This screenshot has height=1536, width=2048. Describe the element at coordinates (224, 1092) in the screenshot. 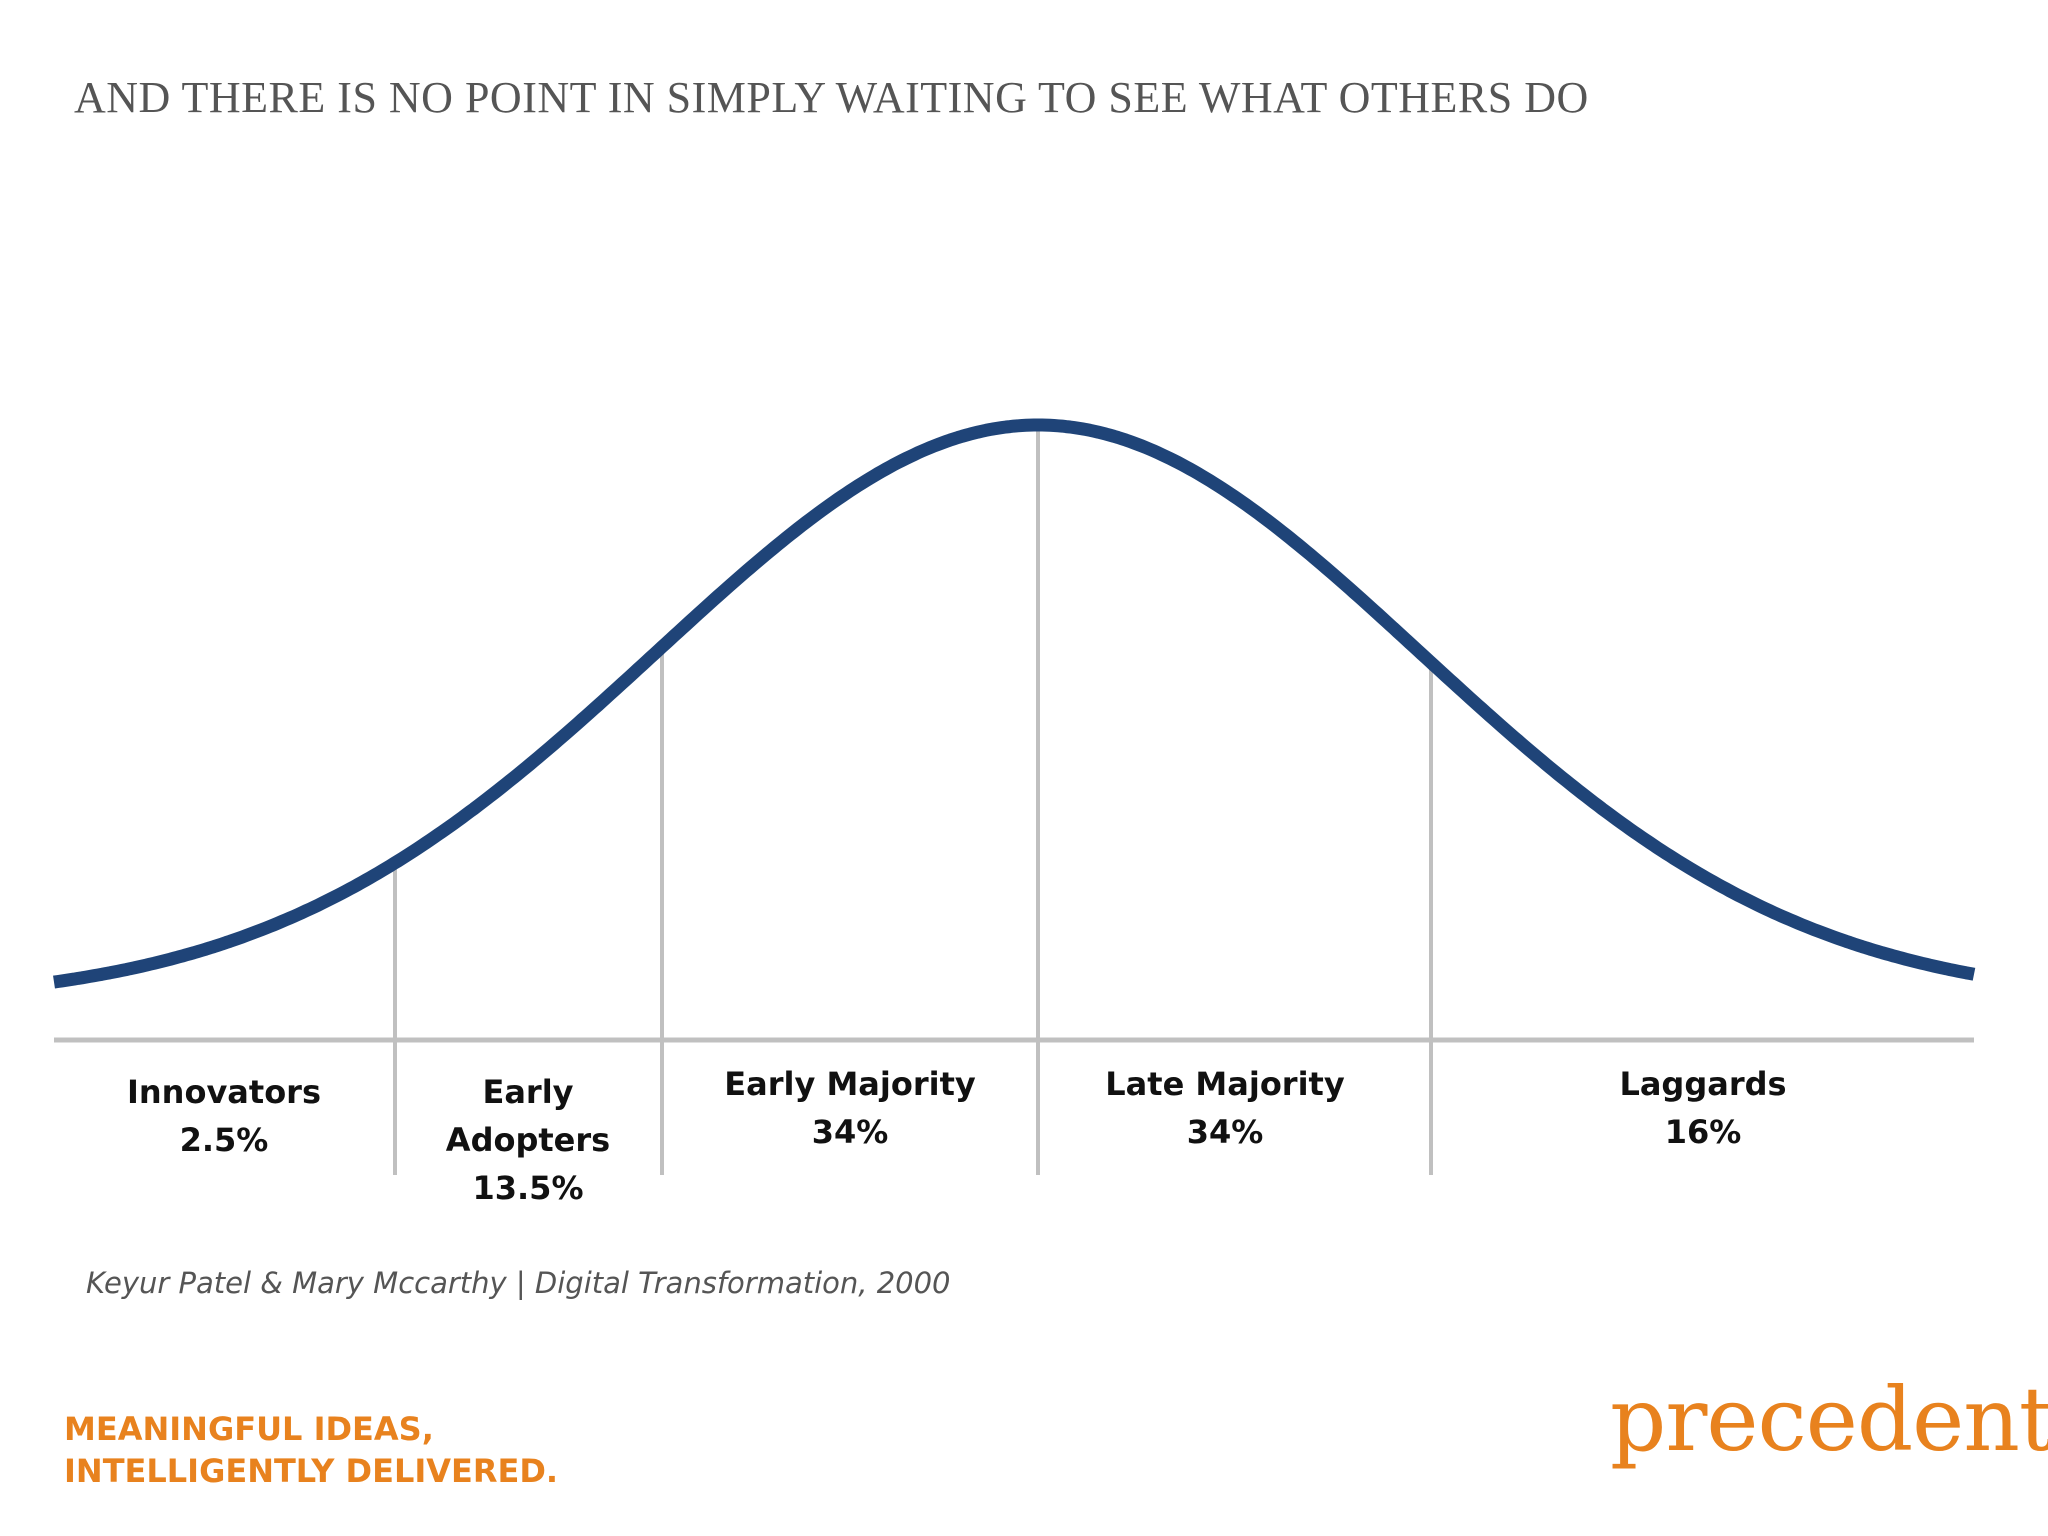

I see `segment-name: Innovators` at that location.